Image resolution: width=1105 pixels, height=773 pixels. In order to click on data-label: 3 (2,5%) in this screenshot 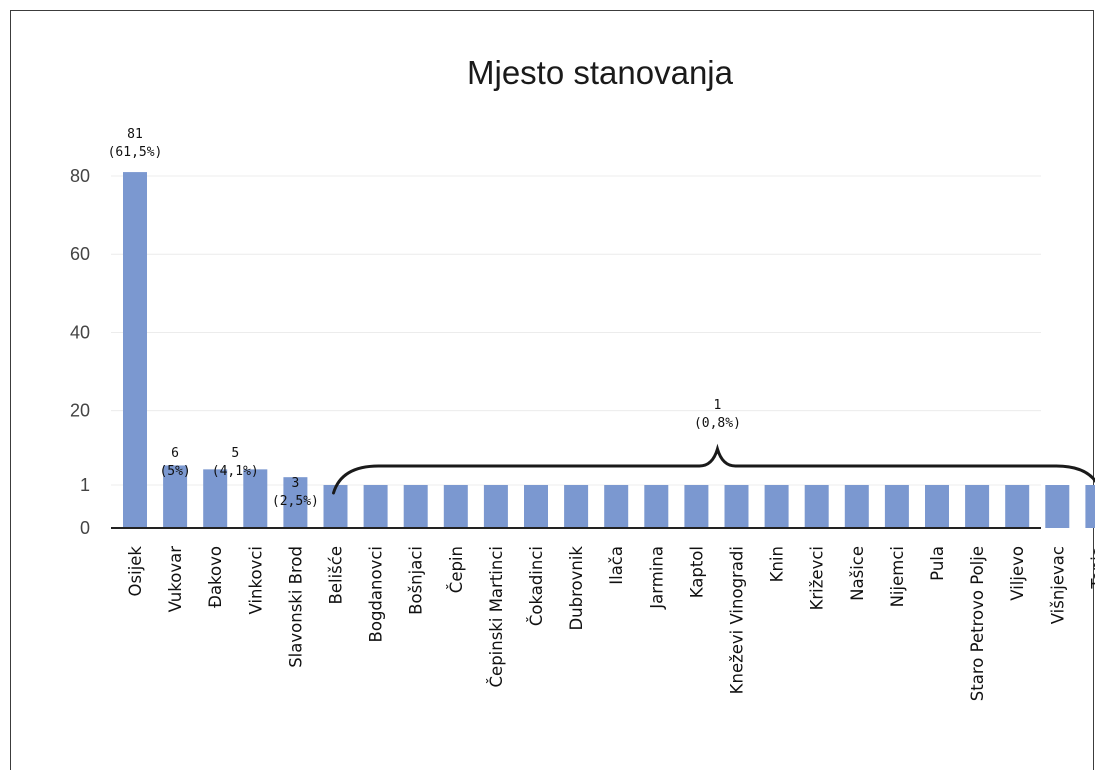, I will do `click(295, 492)`.